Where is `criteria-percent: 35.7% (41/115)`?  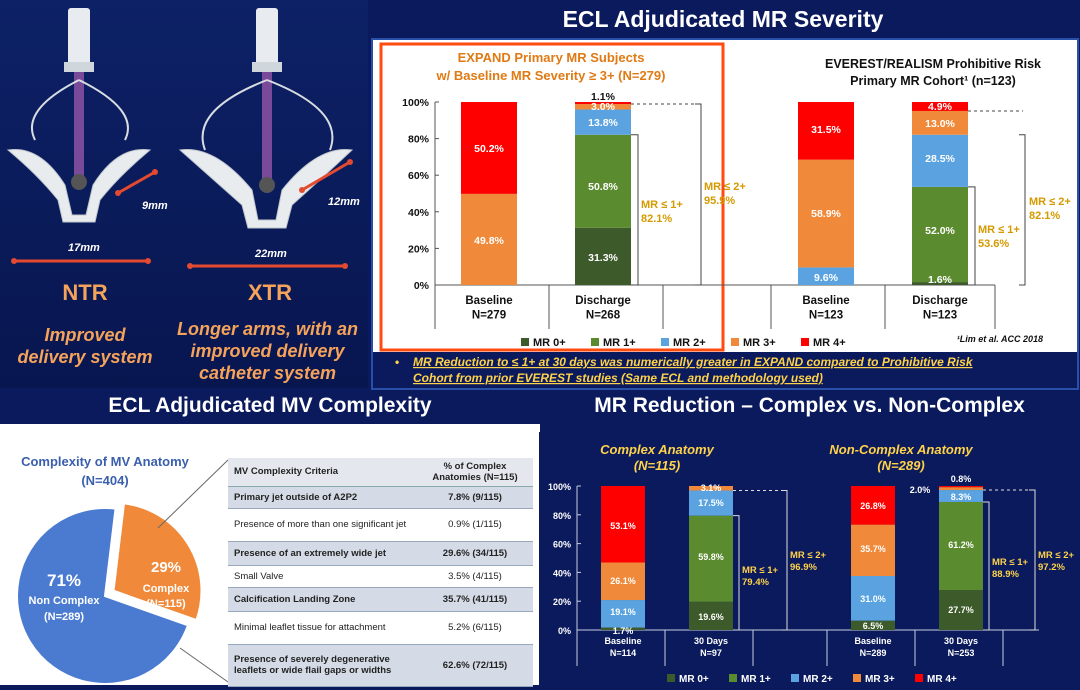
criteria-percent: 35.7% (41/115) is located at coordinates (475, 599).